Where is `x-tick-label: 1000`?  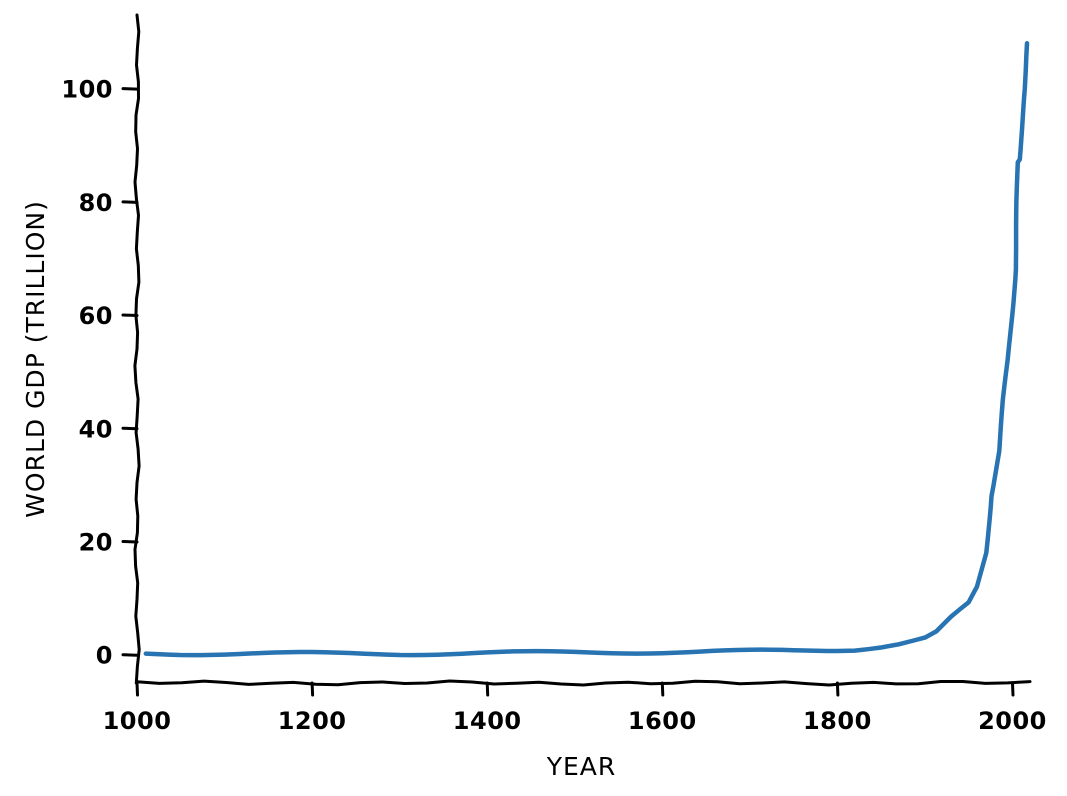
x-tick-label: 1000 is located at coordinates (137, 721).